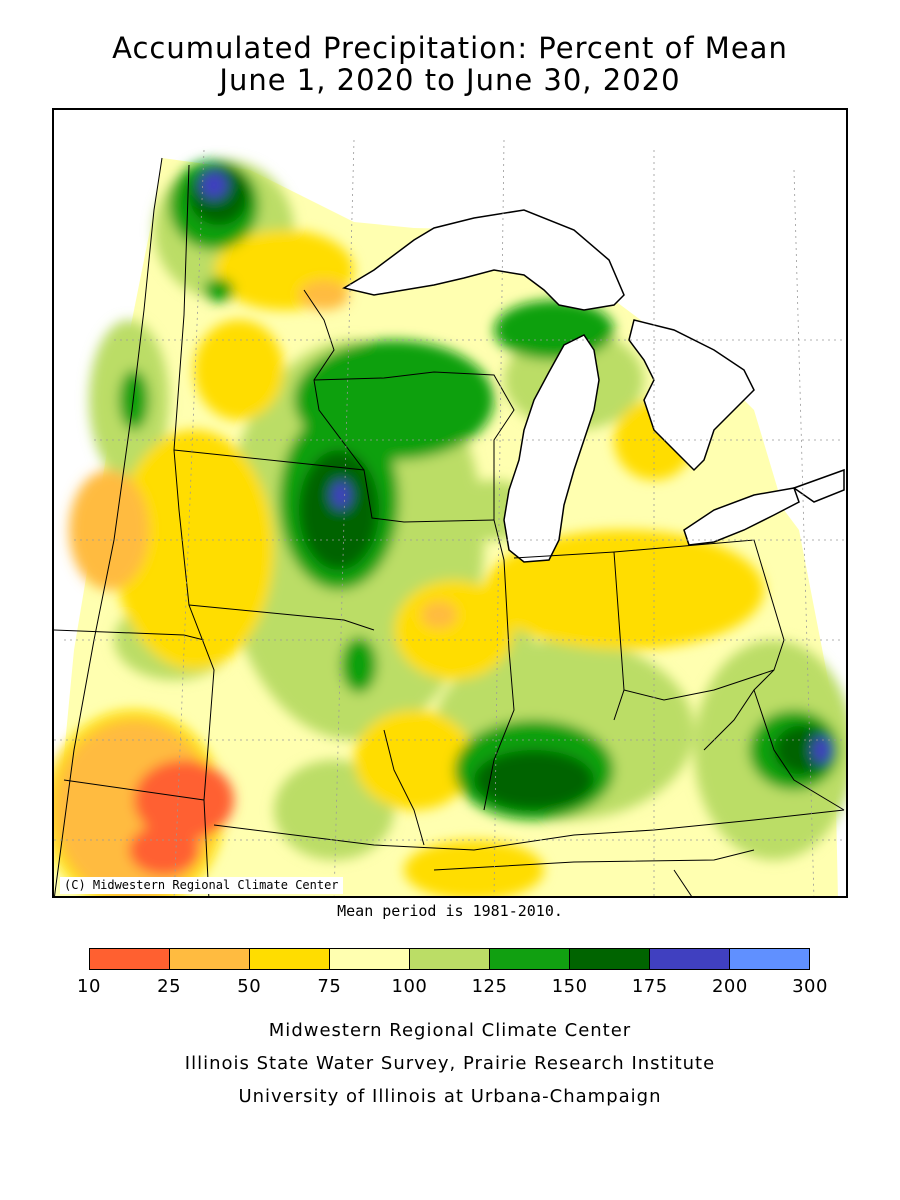 The image size is (900, 1200). I want to click on mean-period-note: Mean period is 1981-2010., so click(450, 911).